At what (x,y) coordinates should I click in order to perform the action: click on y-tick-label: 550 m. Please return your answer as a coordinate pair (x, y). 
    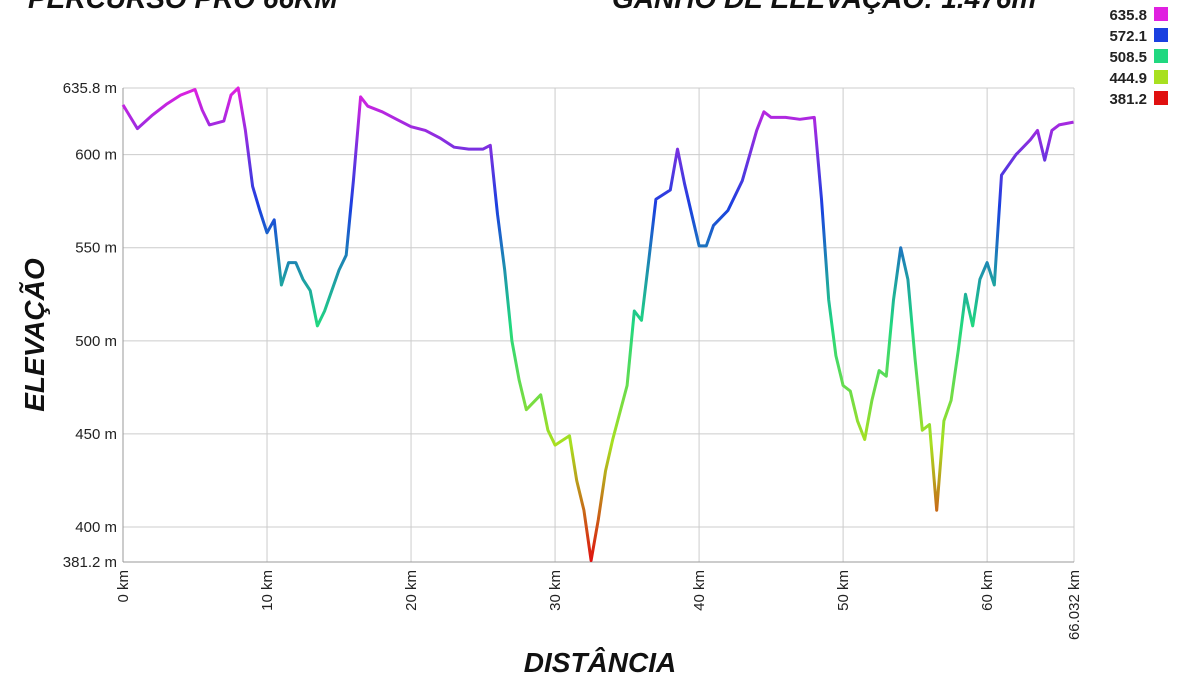
    Looking at the image, I should click on (96, 248).